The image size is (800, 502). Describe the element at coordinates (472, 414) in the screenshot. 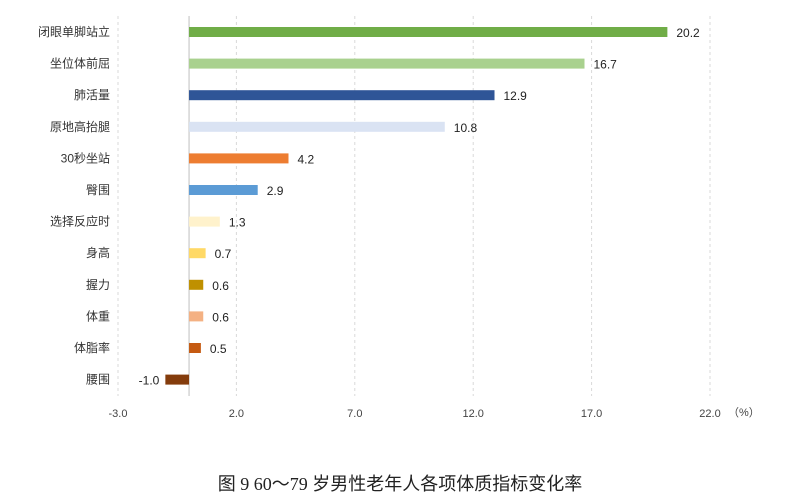

I see `x-tick-label: 12.0` at that location.